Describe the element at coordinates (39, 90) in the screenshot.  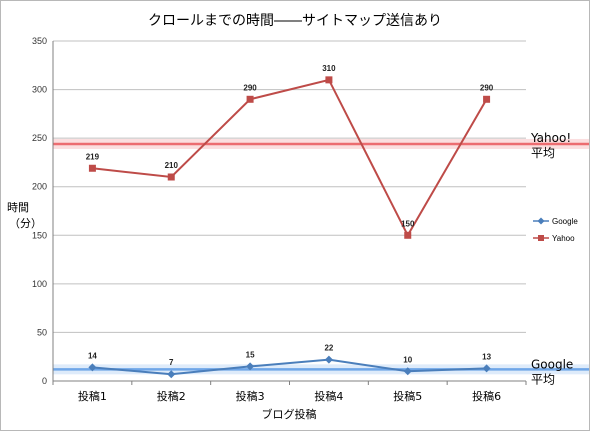
I see `y-tick-label: 300` at that location.